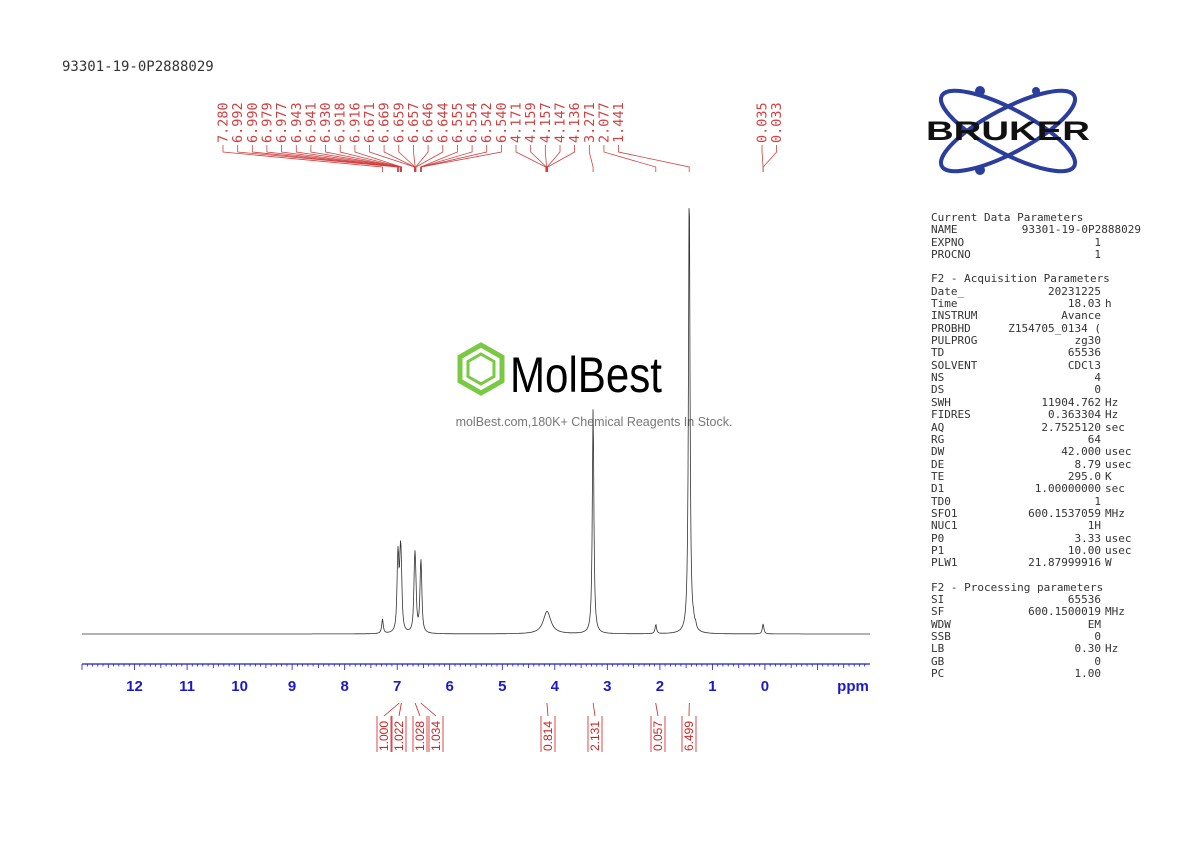 This screenshot has width=1190, height=842. What do you see at coordinates (1008, 131) in the screenshot?
I see `logo-text: BRUKER` at bounding box center [1008, 131].